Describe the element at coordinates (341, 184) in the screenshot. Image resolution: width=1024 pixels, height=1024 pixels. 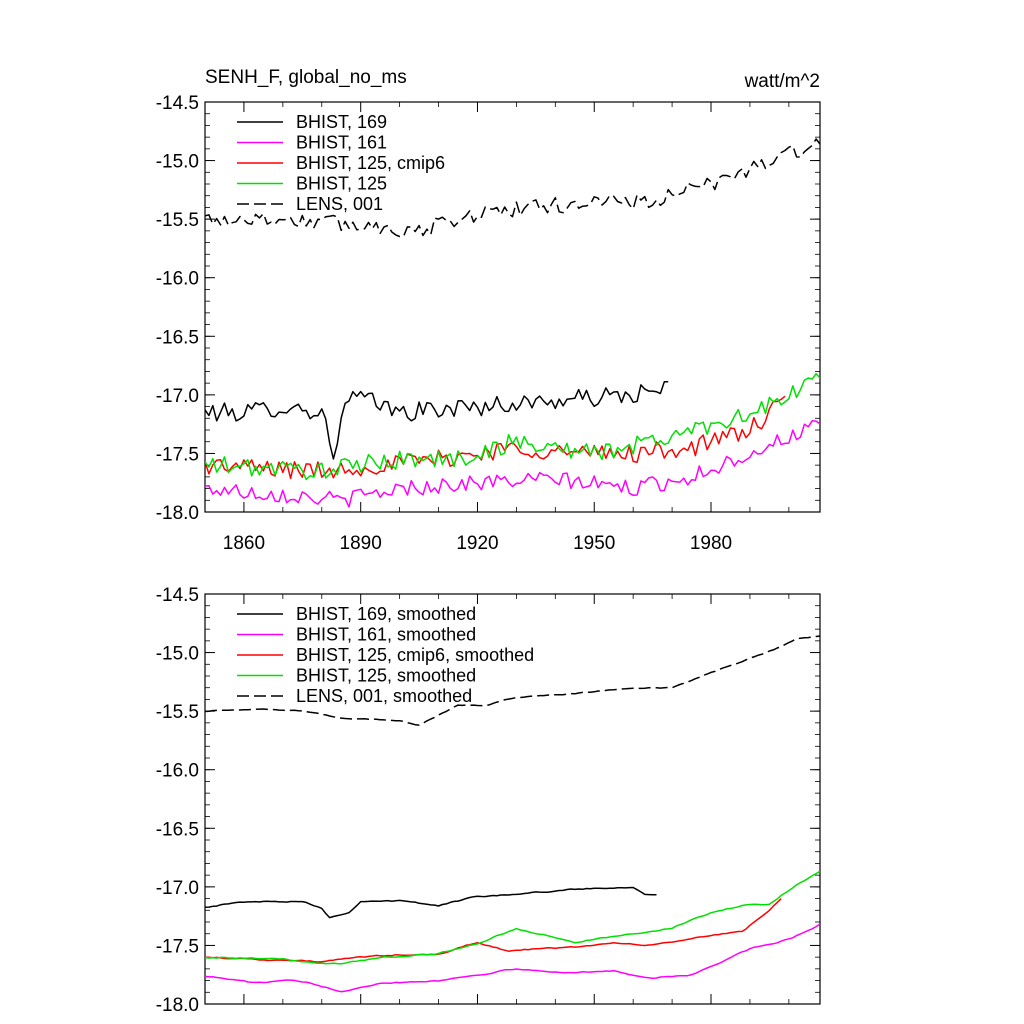
I see `legend-label-3: BHIST, 125` at that location.